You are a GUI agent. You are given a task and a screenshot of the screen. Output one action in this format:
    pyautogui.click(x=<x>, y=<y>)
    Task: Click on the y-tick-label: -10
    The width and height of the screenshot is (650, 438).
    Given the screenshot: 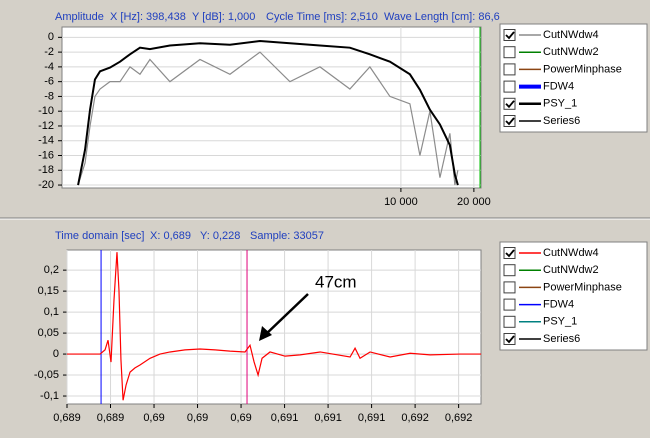 What is the action you would take?
    pyautogui.click(x=46, y=111)
    